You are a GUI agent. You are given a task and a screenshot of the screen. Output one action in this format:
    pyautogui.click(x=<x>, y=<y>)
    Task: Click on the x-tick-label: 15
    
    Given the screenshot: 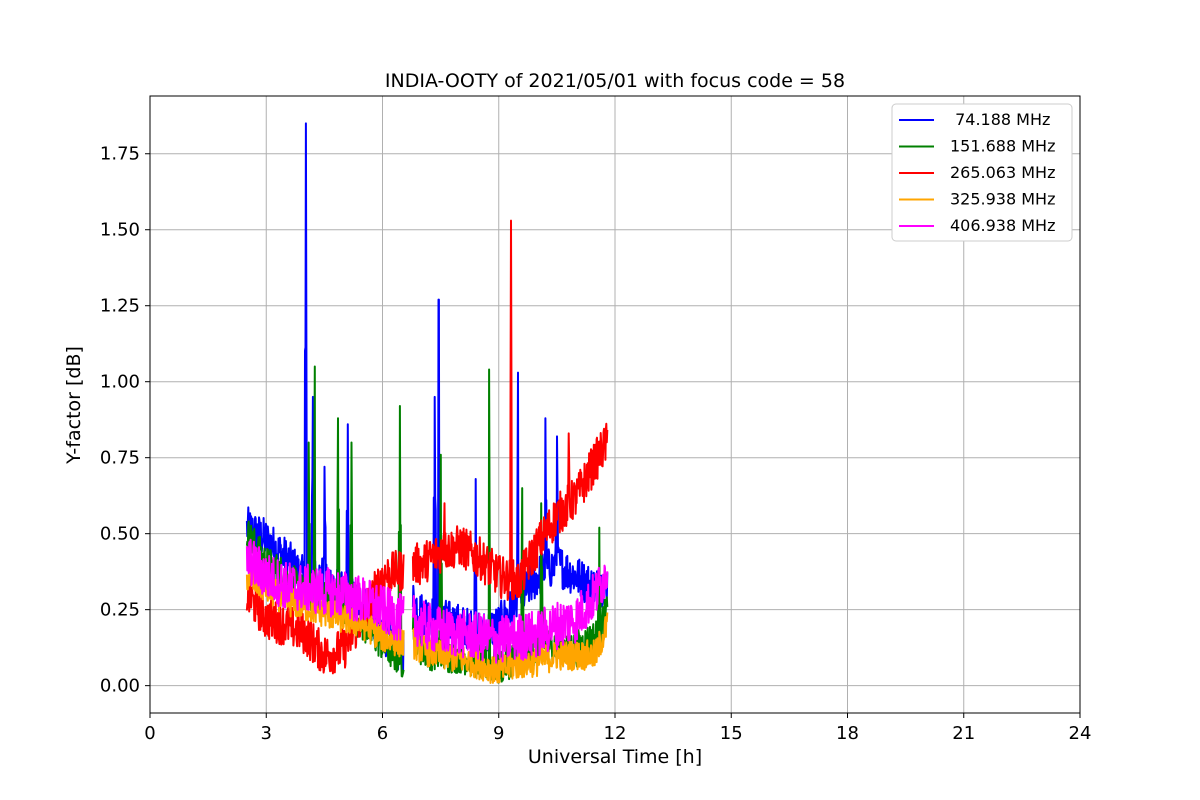 What is the action you would take?
    pyautogui.click(x=731, y=733)
    